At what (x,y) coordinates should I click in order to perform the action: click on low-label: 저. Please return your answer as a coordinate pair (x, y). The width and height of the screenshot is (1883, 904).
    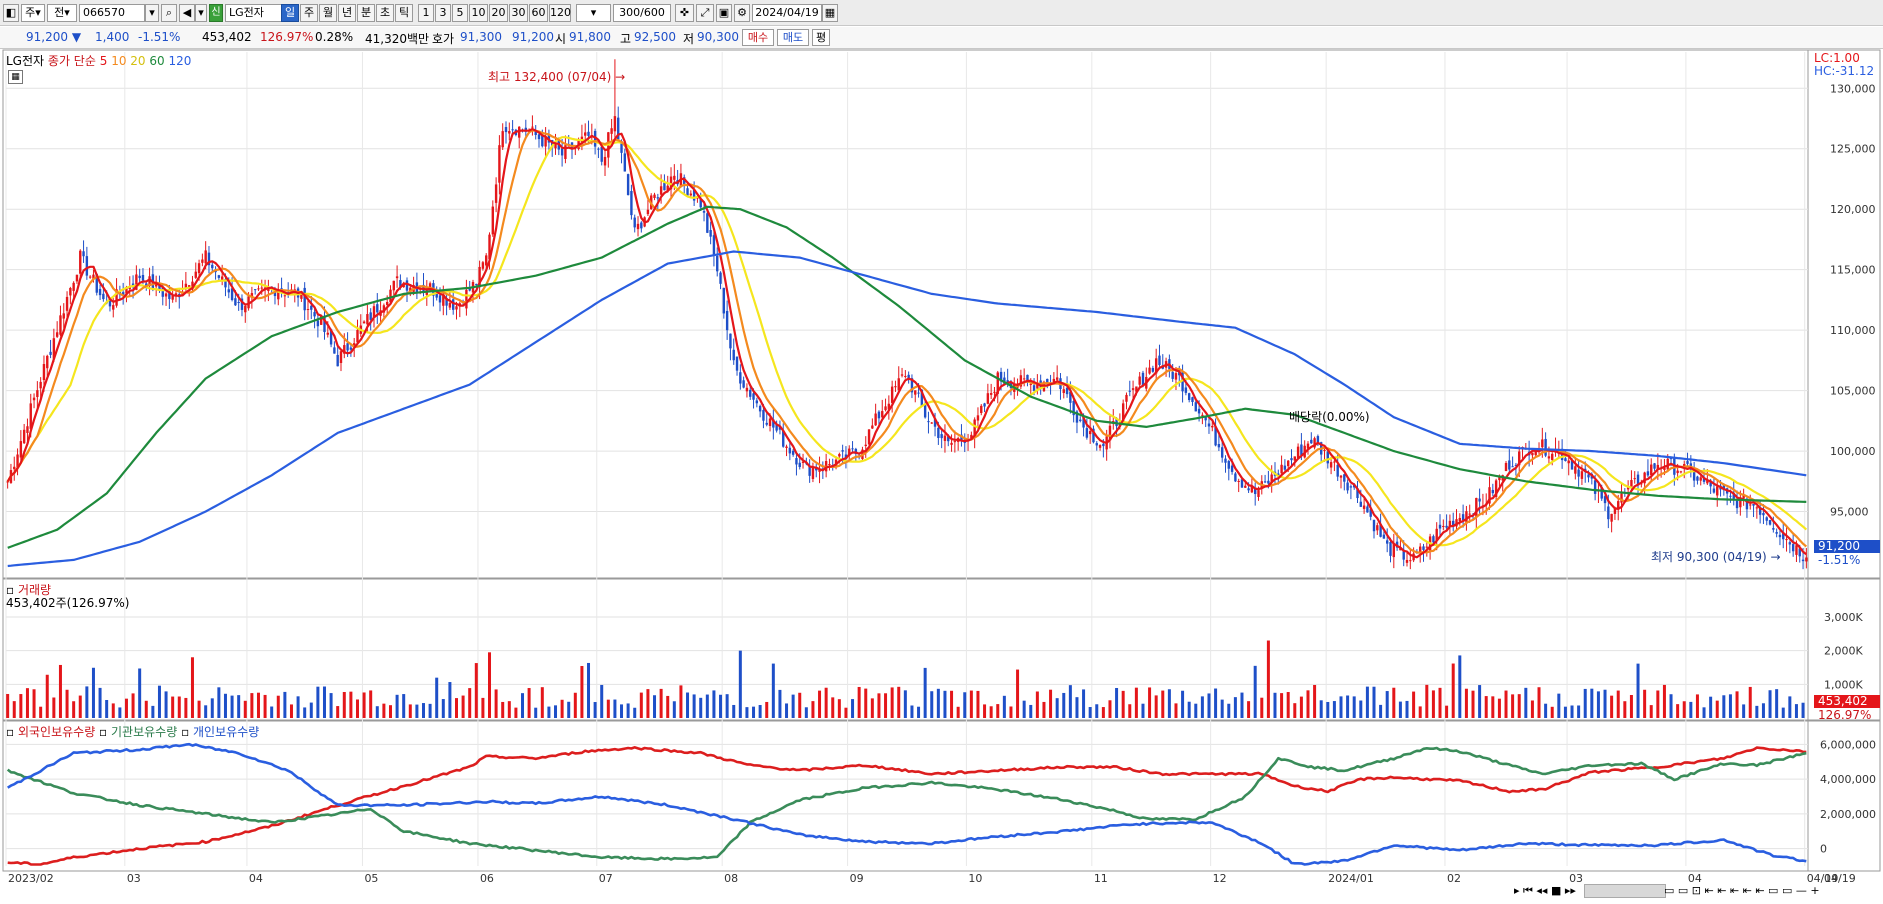
    Looking at the image, I should click on (689, 39).